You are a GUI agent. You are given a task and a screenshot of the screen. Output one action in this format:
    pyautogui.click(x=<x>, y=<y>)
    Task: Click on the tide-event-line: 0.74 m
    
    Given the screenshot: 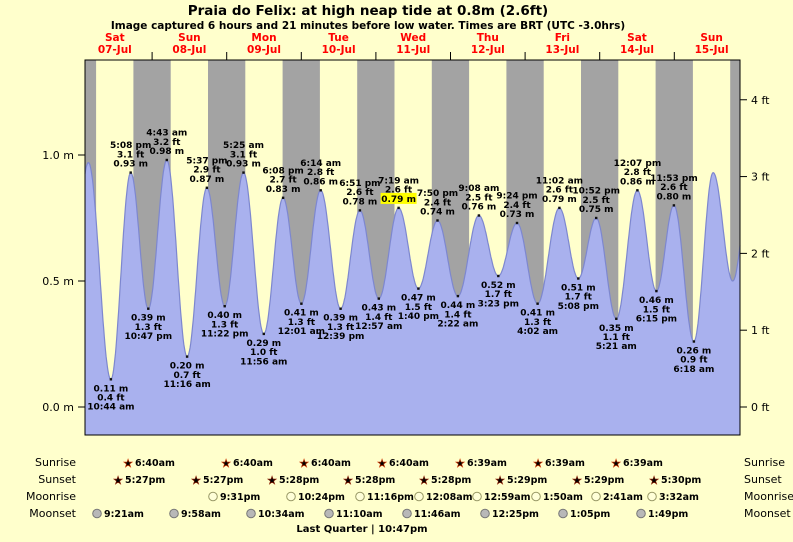 What is the action you would take?
    pyautogui.click(x=437, y=213)
    